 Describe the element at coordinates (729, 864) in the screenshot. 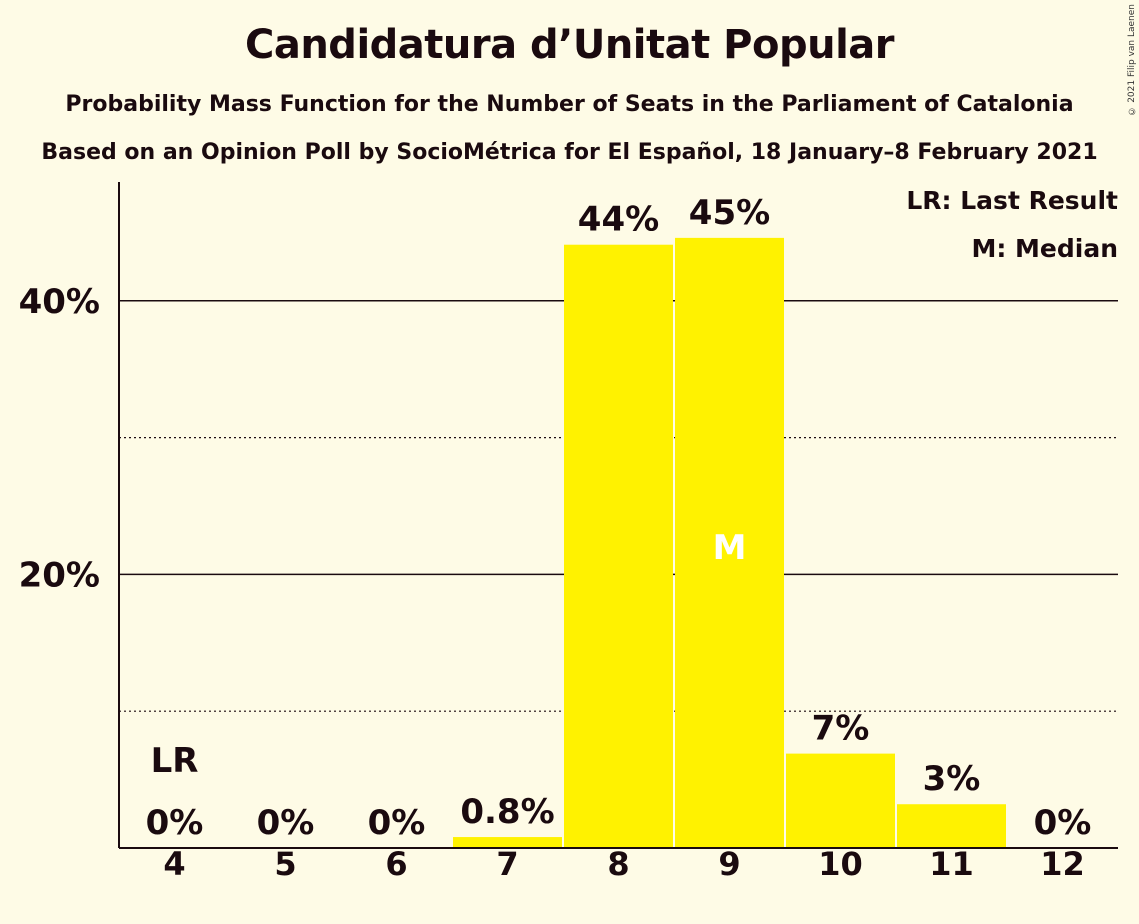

I see `x-tick-label: 9` at that location.